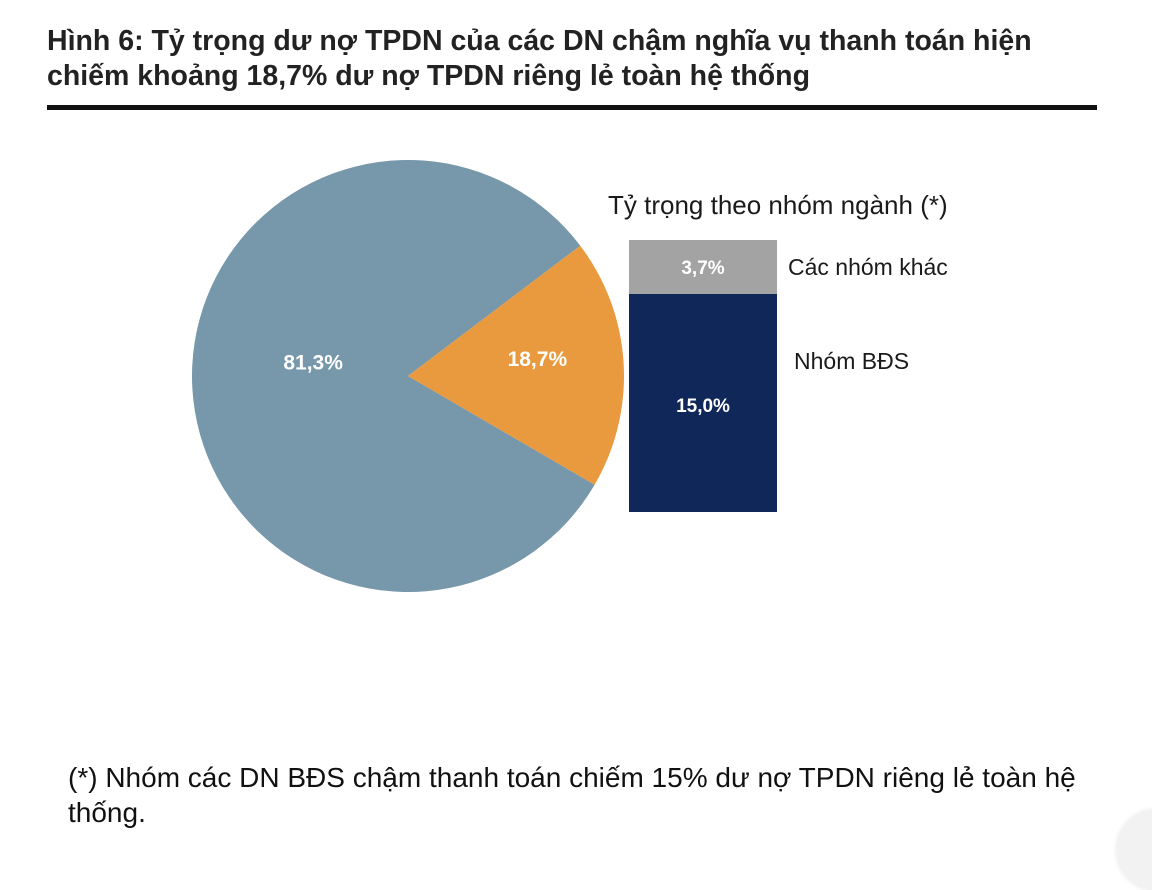 This screenshot has width=1152, height=890. I want to click on bar-segment-other, so click(703, 267).